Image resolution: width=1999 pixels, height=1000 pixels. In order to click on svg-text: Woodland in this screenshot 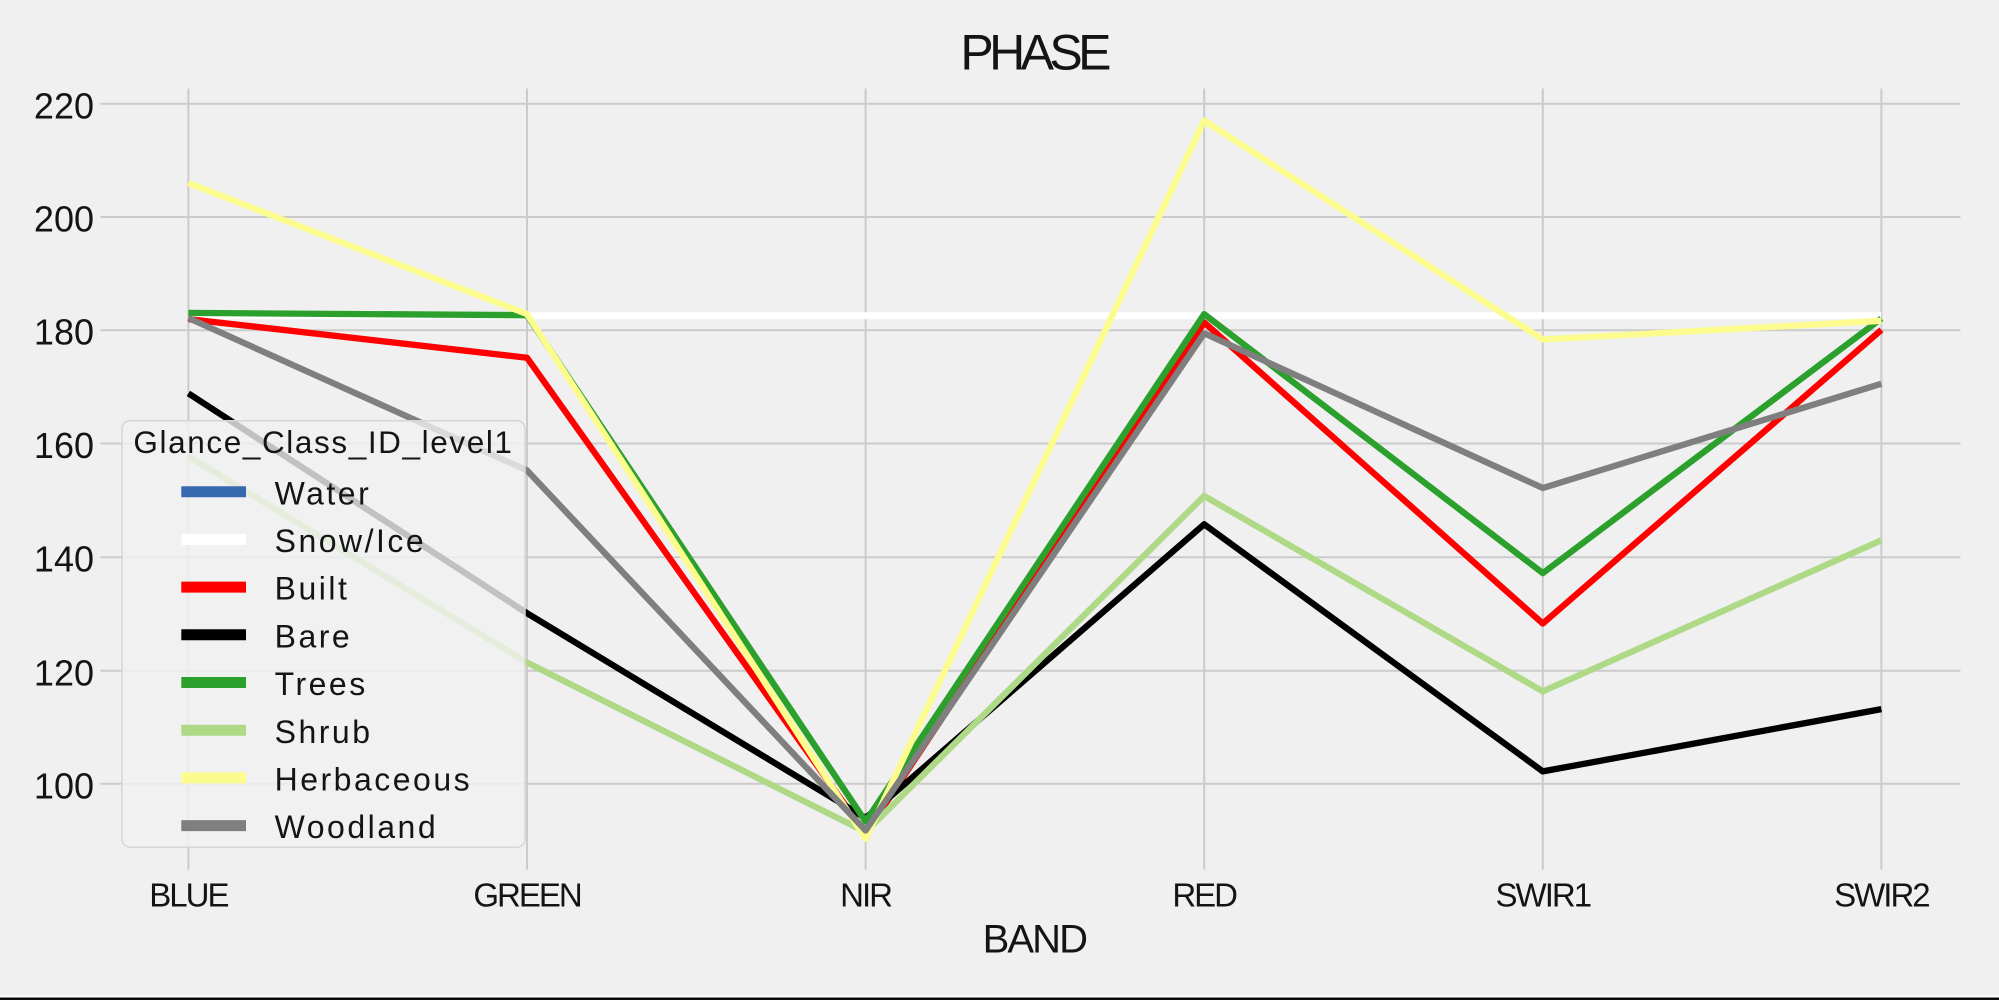, I will do `click(357, 827)`.